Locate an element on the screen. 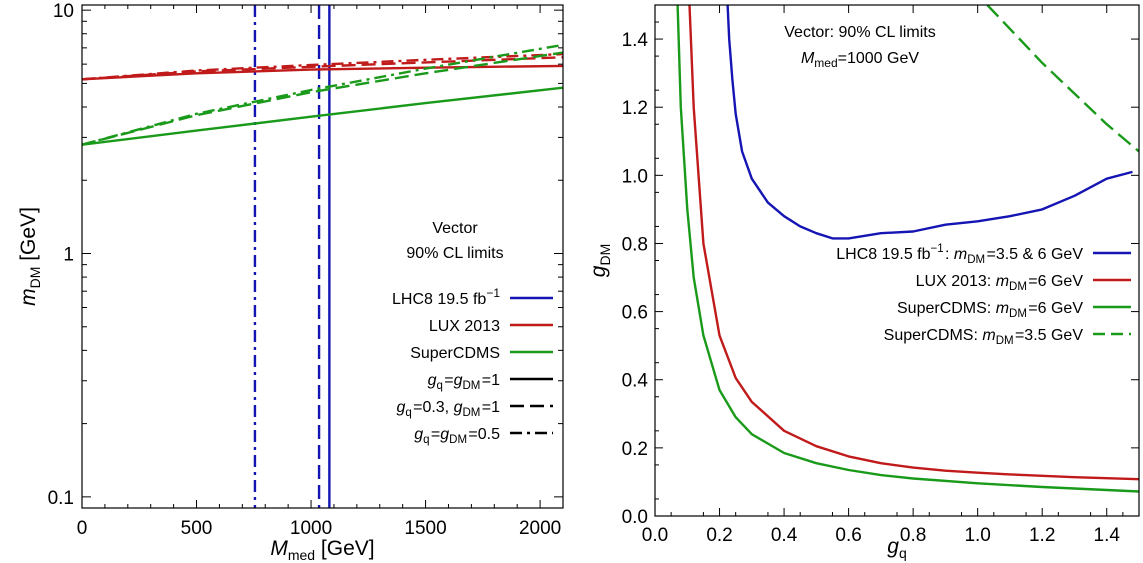 This screenshot has height=563, width=1143. left-x-tick-label: 2000 is located at coordinates (540, 528).